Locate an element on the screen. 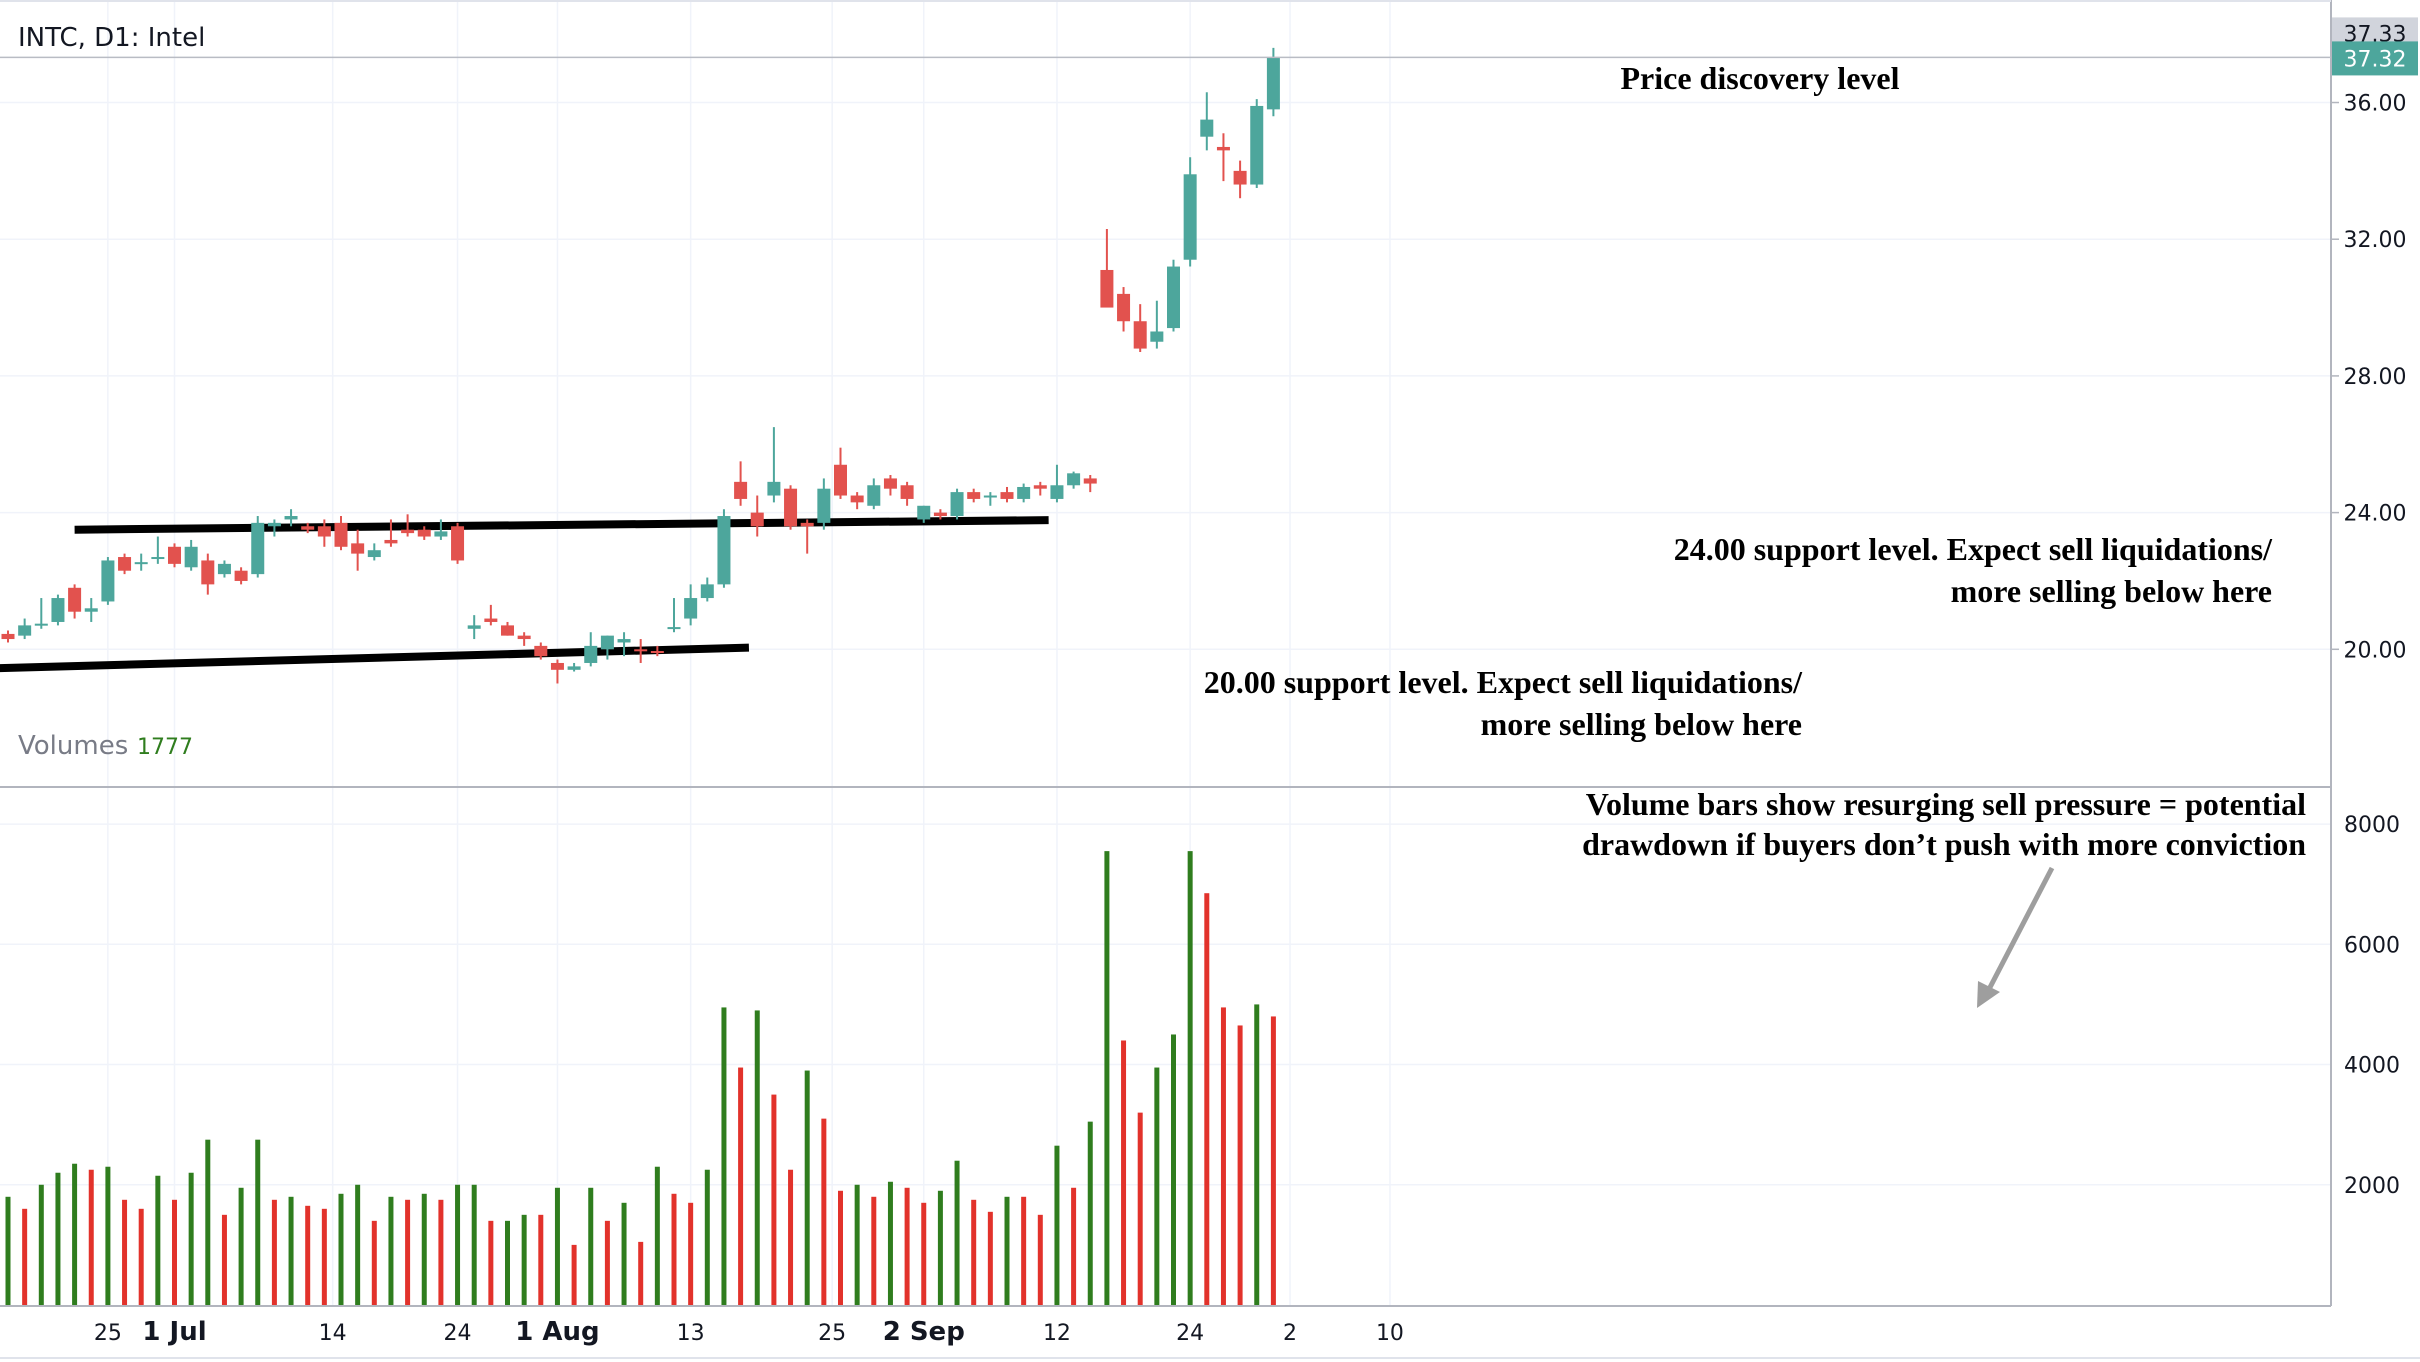  volume-tick-label: 6000 is located at coordinates (2372, 945).